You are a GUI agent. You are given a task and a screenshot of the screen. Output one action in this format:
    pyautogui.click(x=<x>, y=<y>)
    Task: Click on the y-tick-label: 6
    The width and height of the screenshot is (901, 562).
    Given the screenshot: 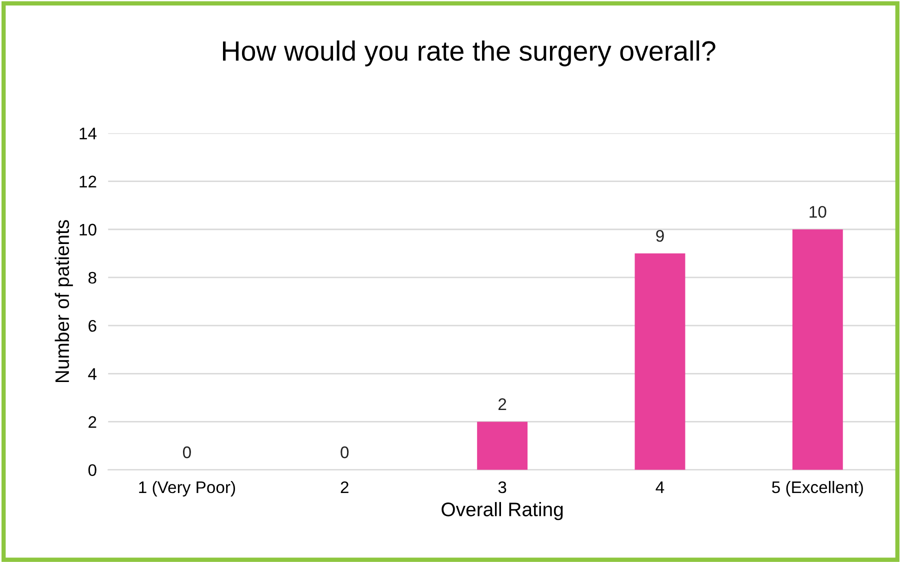 What is the action you would take?
    pyautogui.click(x=92, y=326)
    